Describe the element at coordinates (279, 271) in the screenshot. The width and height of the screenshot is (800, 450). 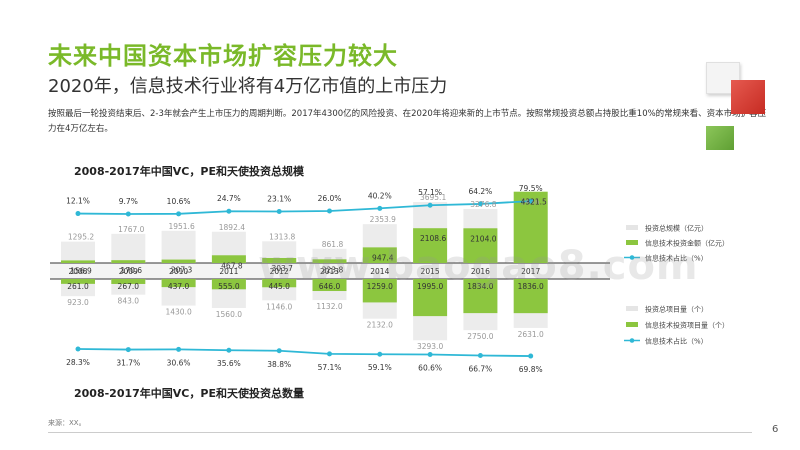
I see `category-label: 2012` at that location.